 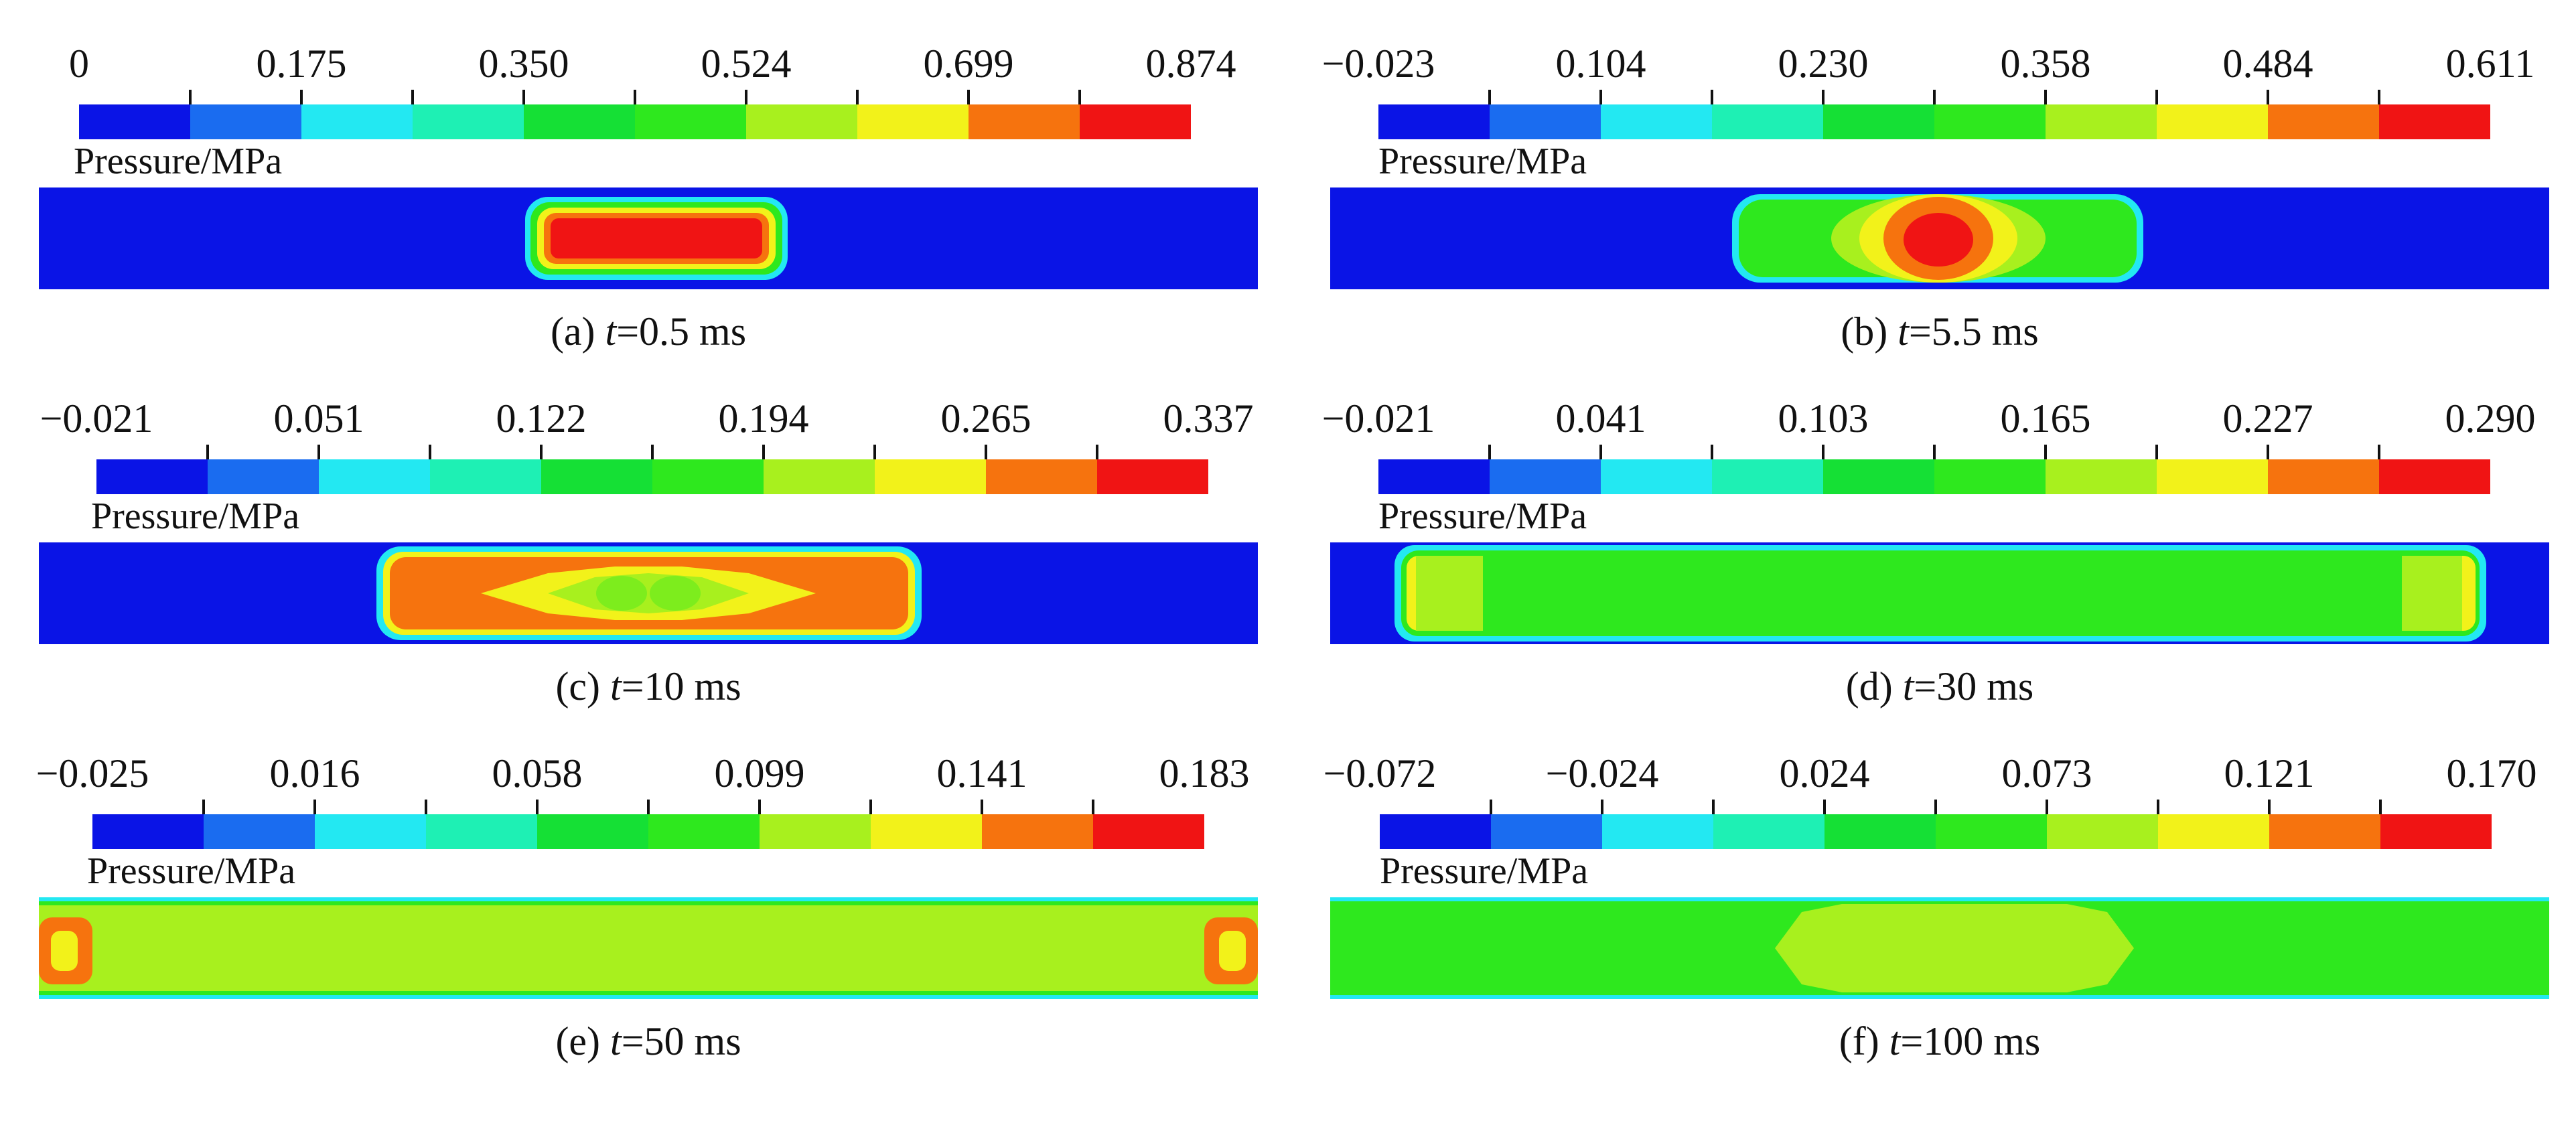 I want to click on tick-label: 0.141, so click(x=981, y=774).